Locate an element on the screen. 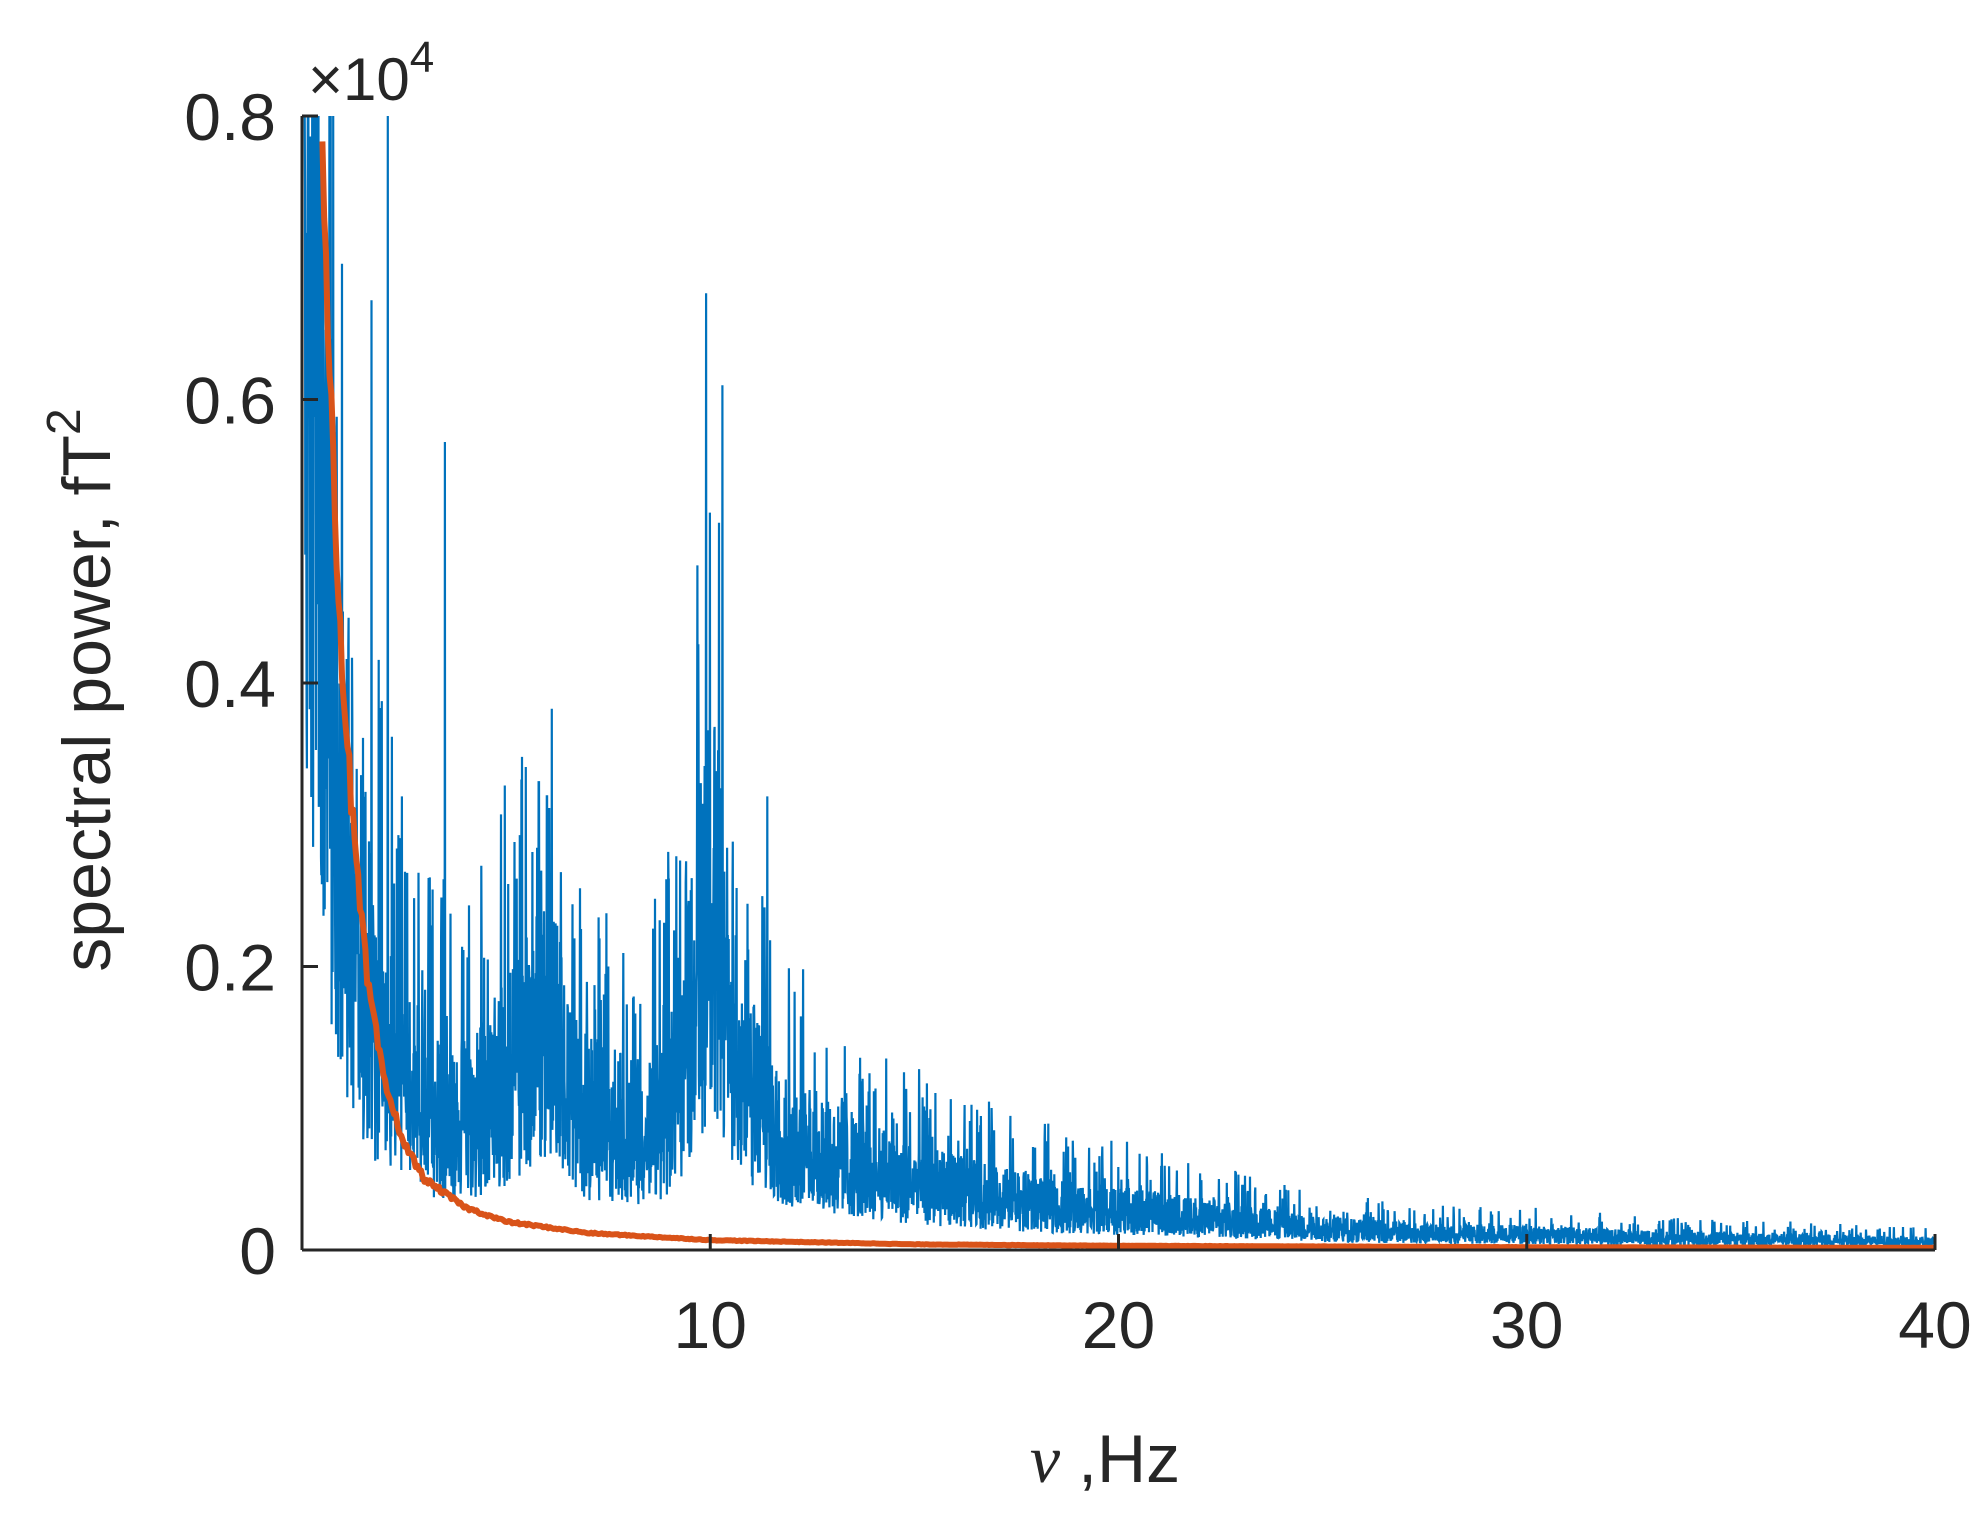  x-tick-label: 30 is located at coordinates (1526, 1325).